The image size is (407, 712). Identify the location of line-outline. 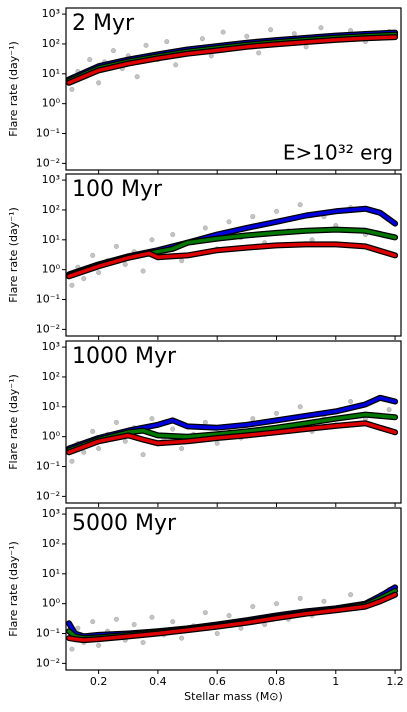
(232, 241).